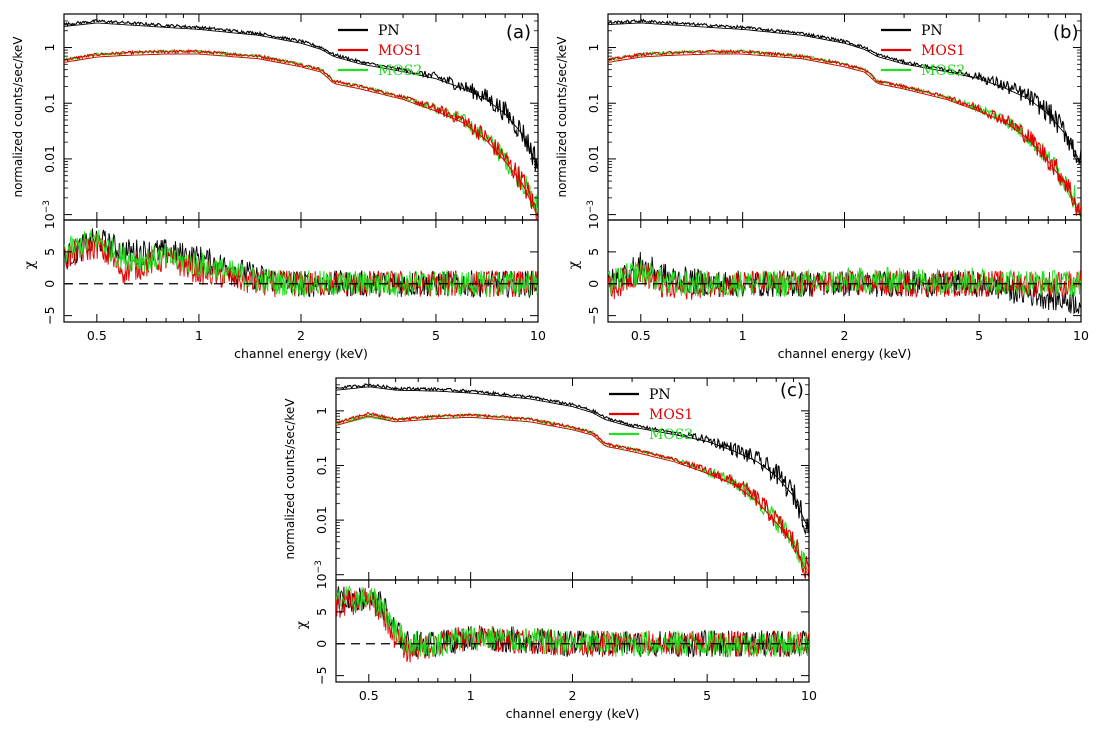 This screenshot has width=1100, height=736. Describe the element at coordinates (792, 390) in the screenshot. I see `panel-label: (c)` at that location.